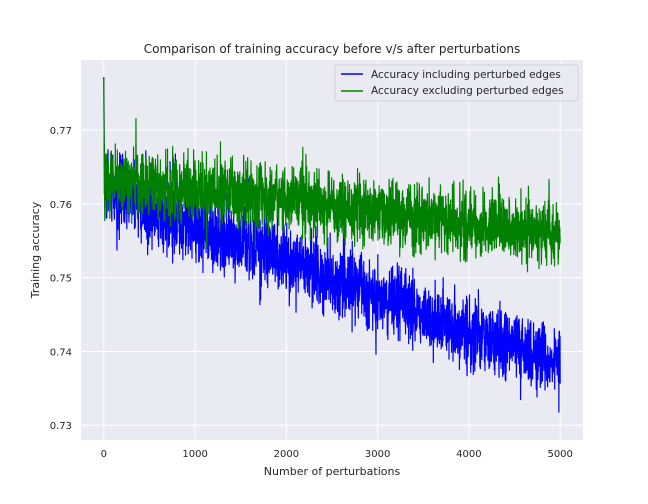  I want to click on x-tick-label: 5000, so click(559, 454).